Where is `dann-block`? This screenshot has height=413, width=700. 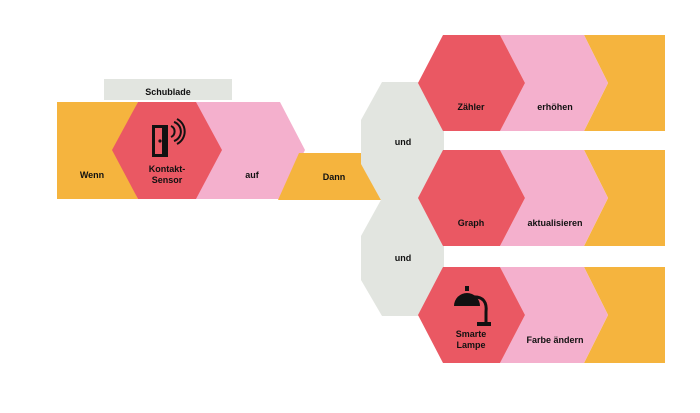 dann-block is located at coordinates (332, 176).